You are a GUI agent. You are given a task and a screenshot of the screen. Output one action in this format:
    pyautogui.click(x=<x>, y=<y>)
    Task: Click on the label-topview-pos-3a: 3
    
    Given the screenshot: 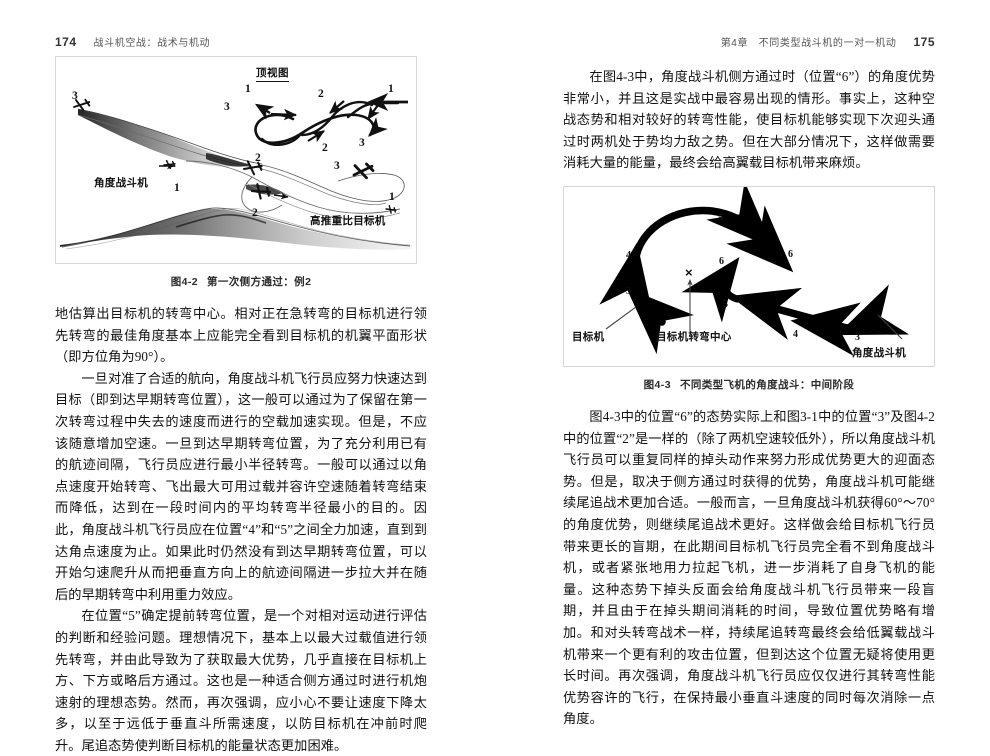 What is the action you would take?
    pyautogui.click(x=227, y=107)
    